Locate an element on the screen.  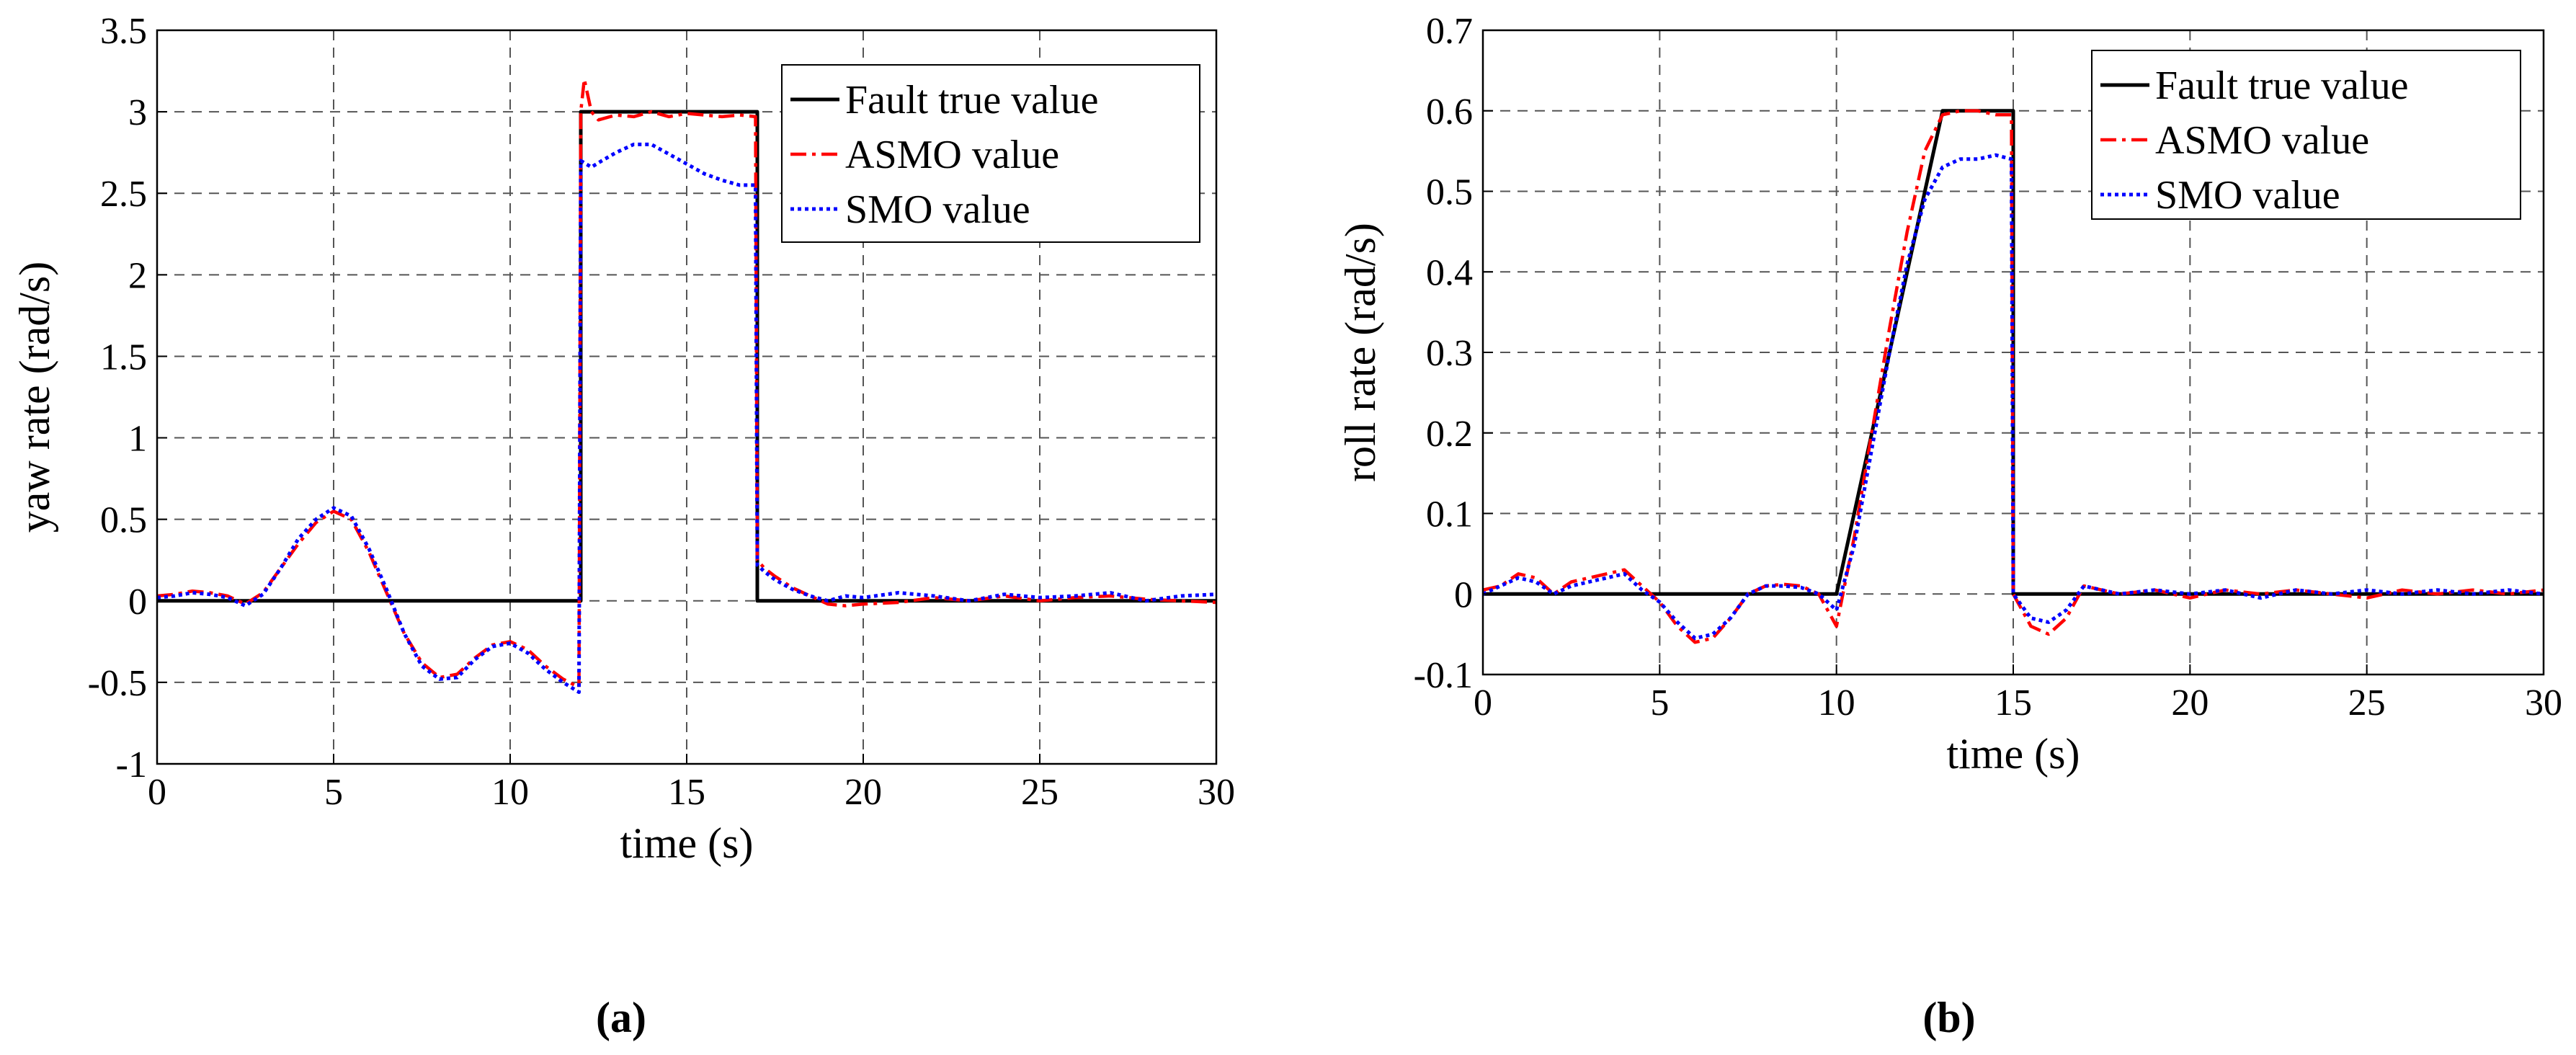
x-tick-label-b-4: 20 is located at coordinates (2190, 703).